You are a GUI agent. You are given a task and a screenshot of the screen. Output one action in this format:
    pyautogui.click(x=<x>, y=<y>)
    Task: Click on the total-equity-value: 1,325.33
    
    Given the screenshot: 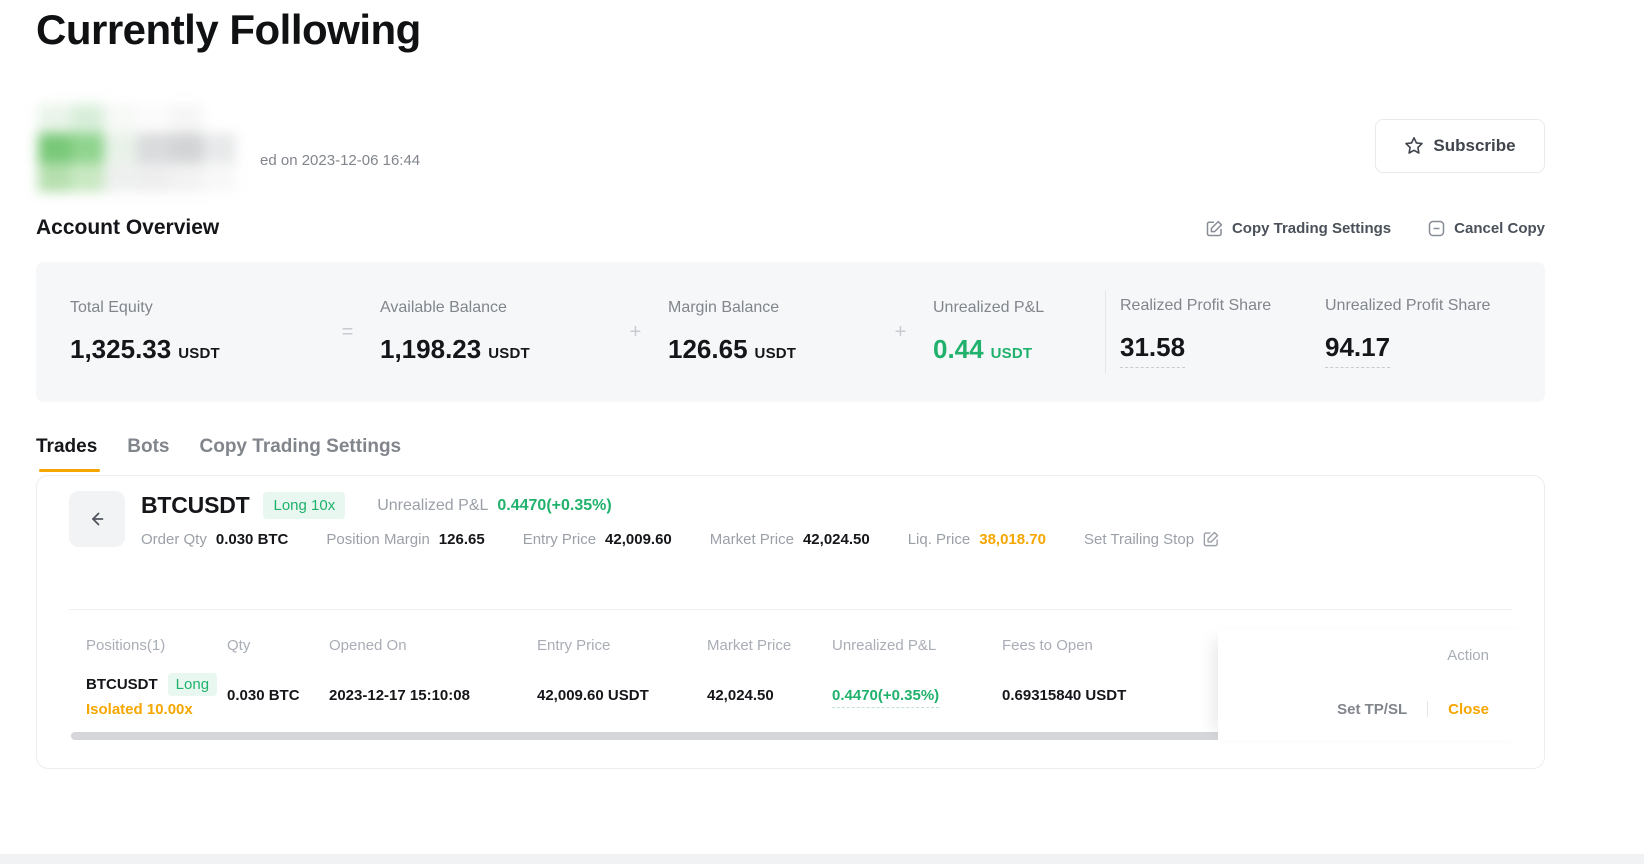 What is the action you would take?
    pyautogui.click(x=121, y=349)
    